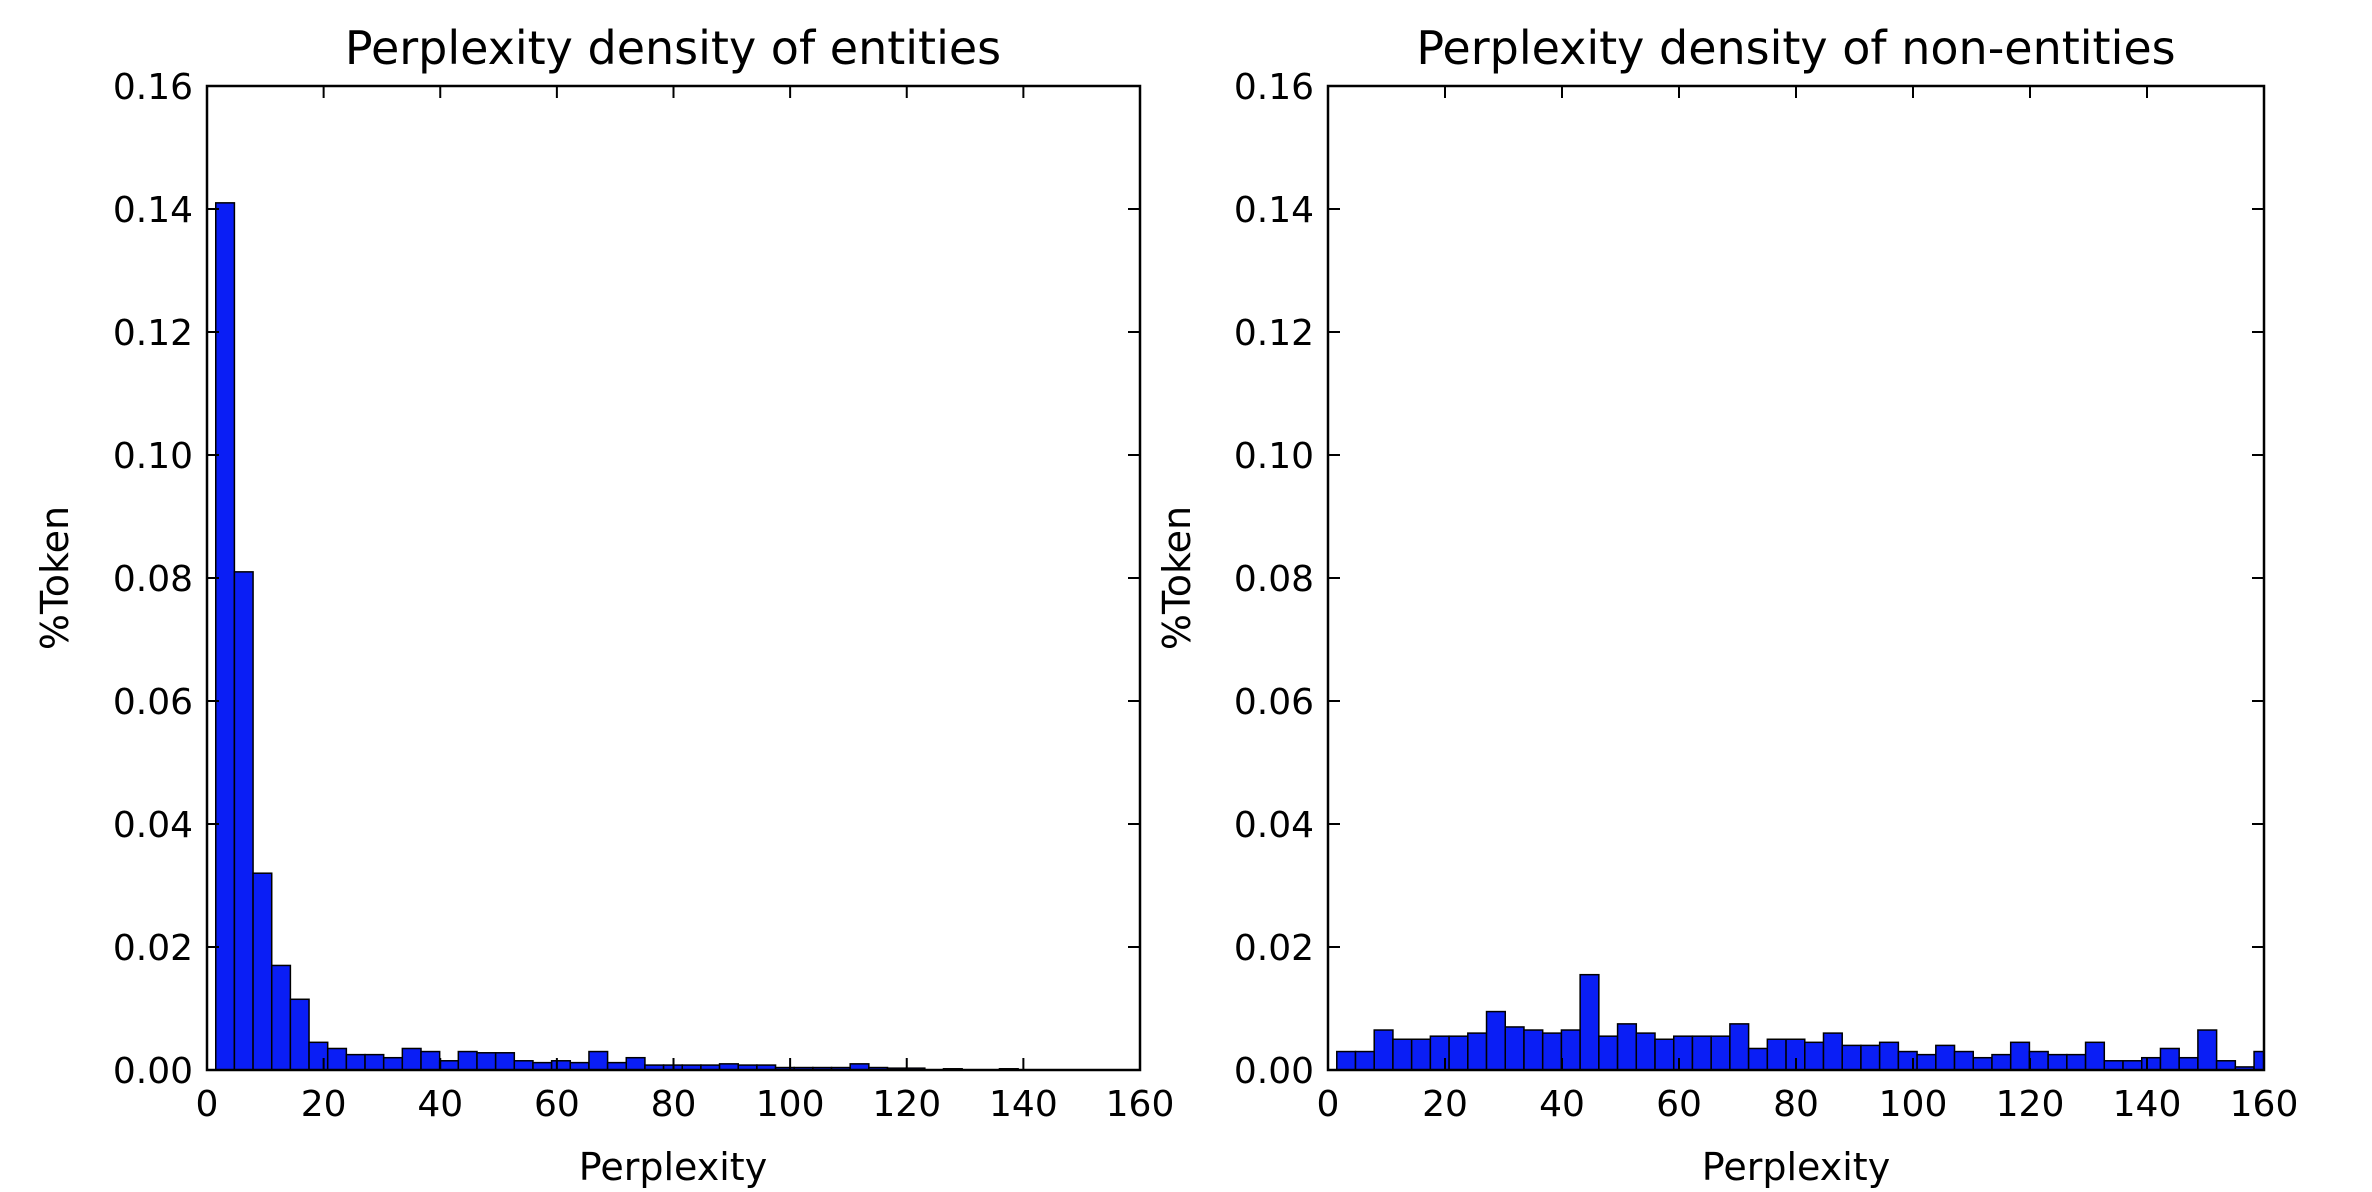 This screenshot has width=2372, height=1192. I want to click on x-tick-label: 0, so click(207, 1104).